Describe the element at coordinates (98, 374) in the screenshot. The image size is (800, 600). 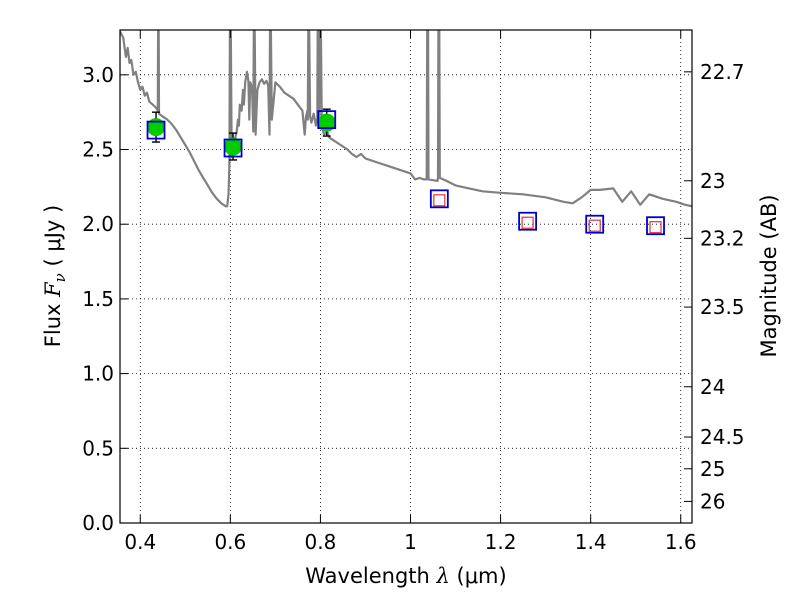
I see `y-tick-label: 1.0` at that location.